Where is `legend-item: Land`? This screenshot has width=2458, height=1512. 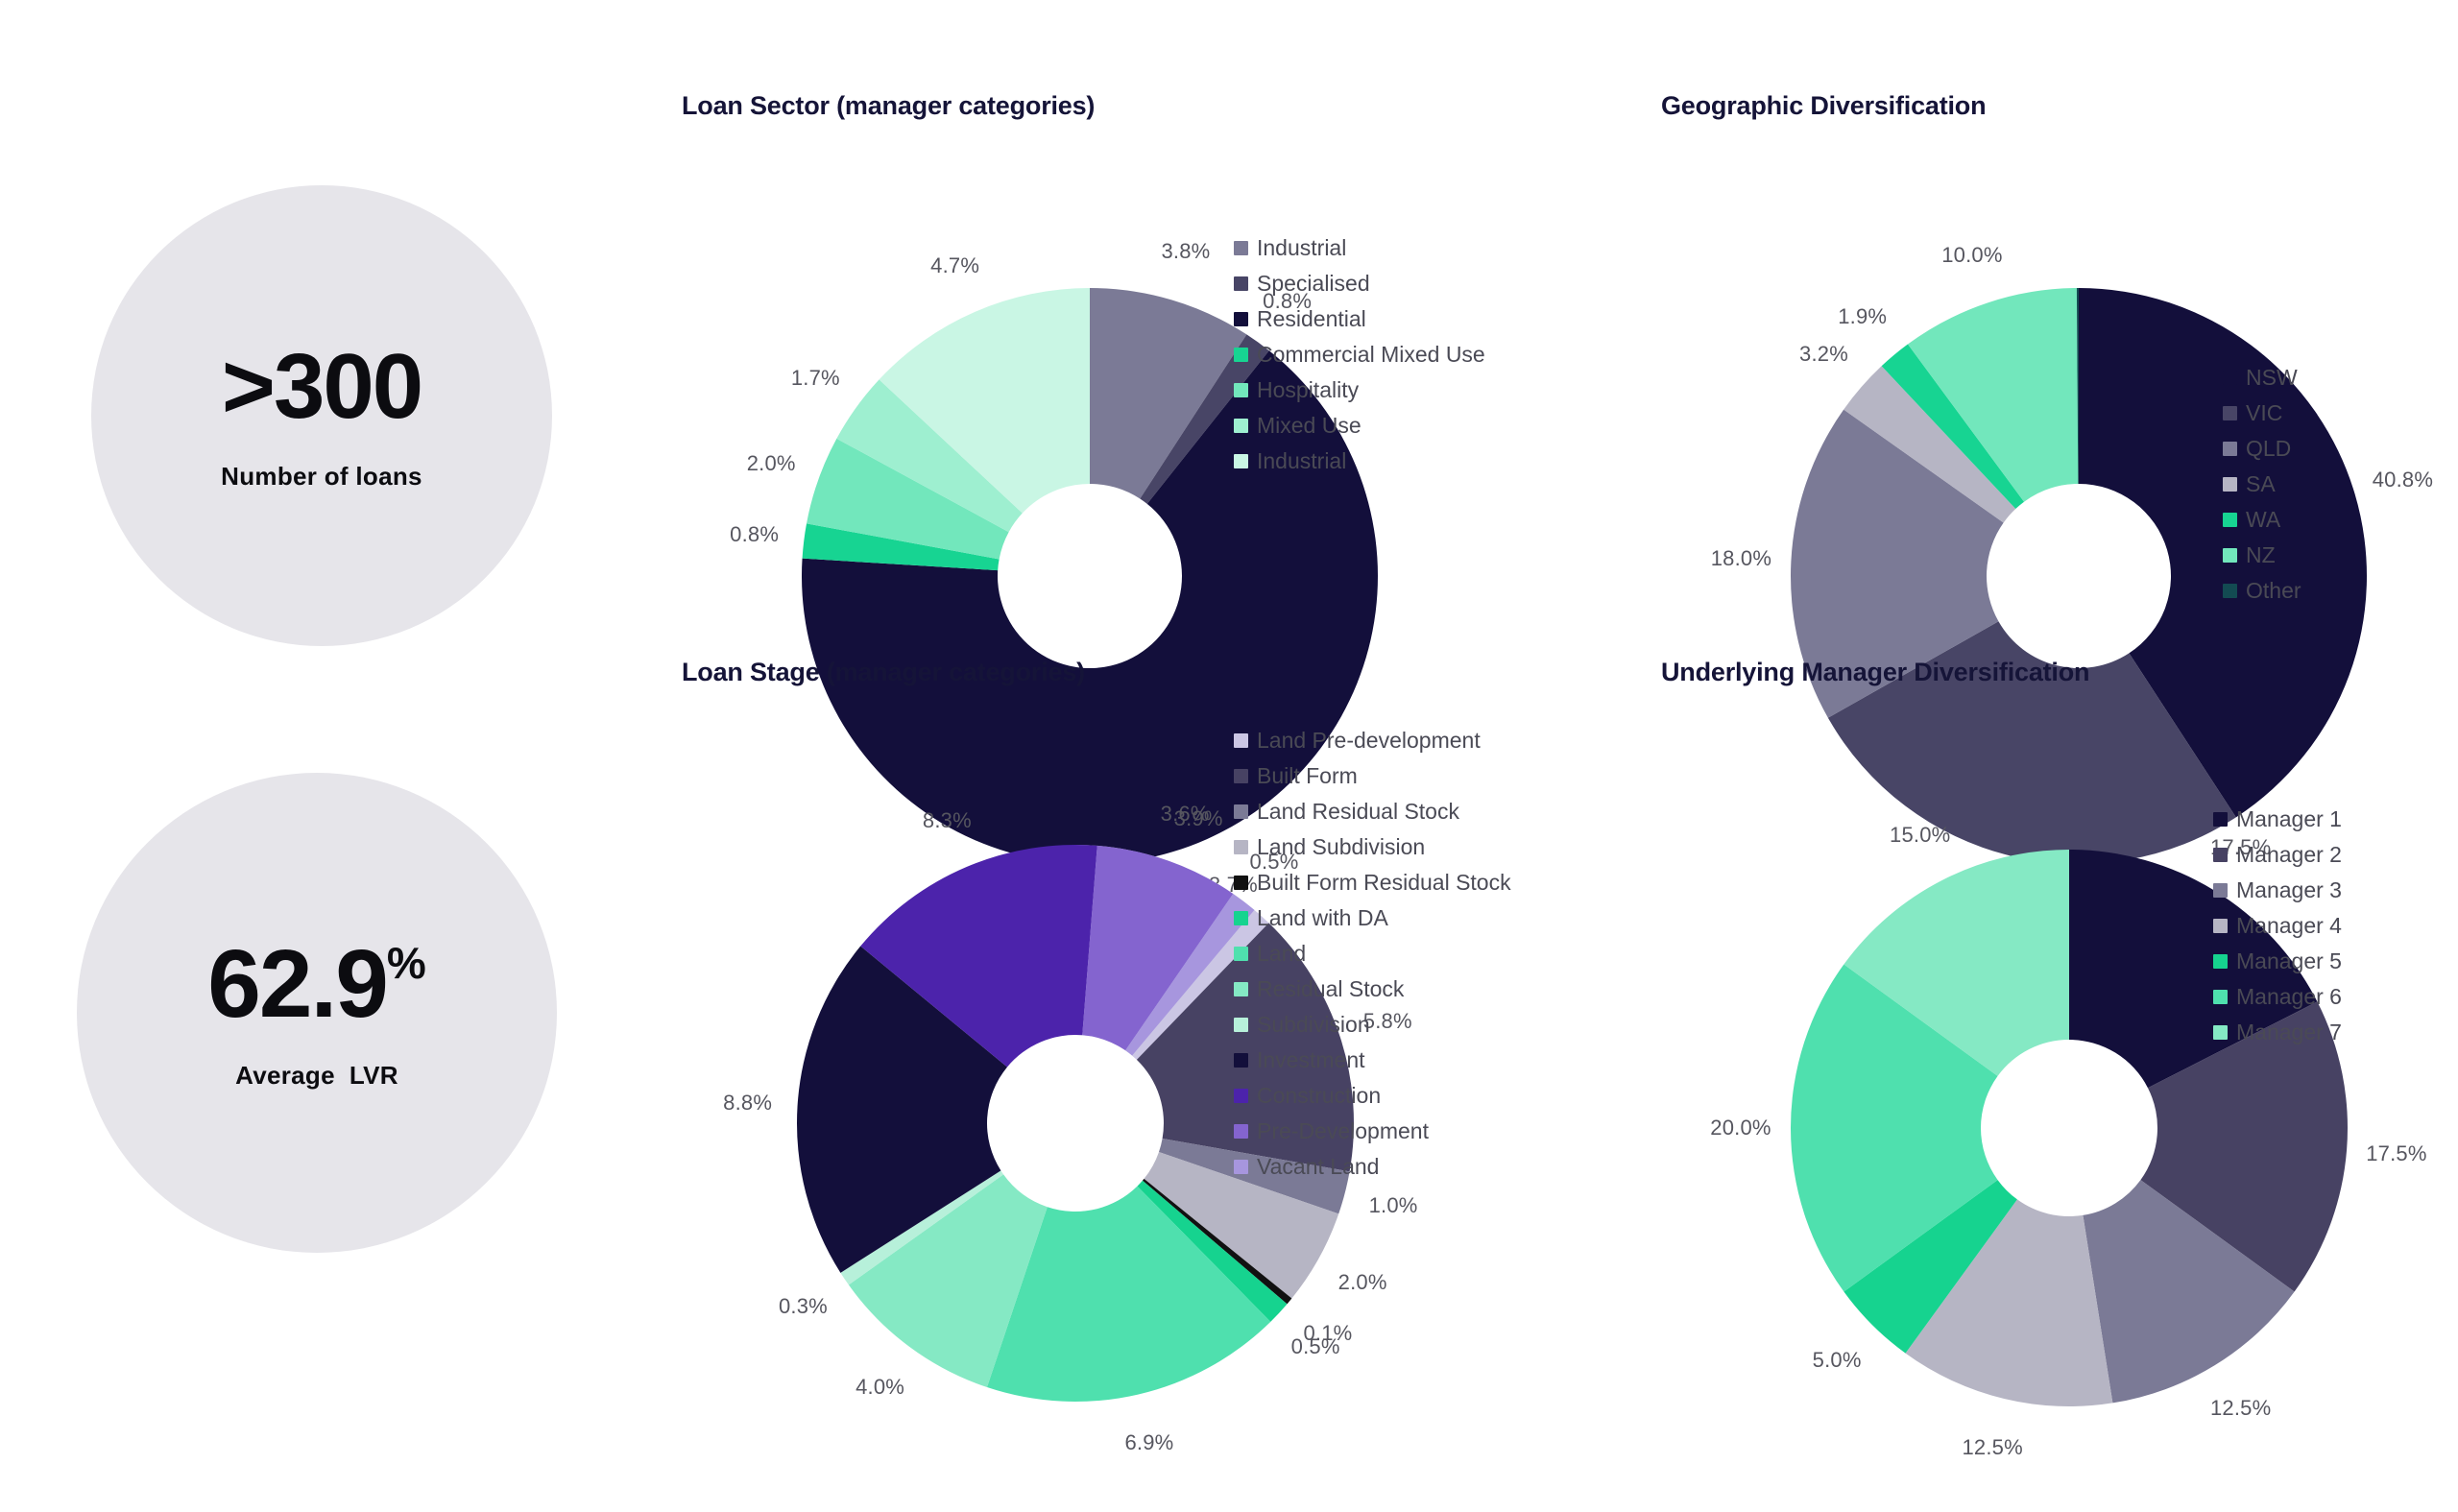 legend-item: Land is located at coordinates (1372, 954).